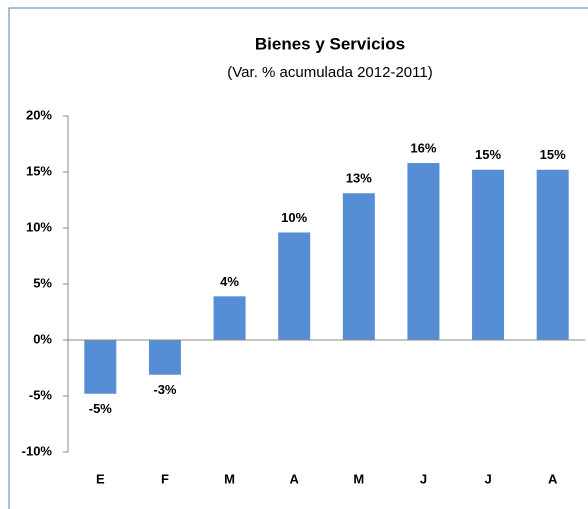 The height and width of the screenshot is (509, 588). Describe the element at coordinates (330, 43) in the screenshot. I see `chart-title: Bienes y Servicios` at that location.